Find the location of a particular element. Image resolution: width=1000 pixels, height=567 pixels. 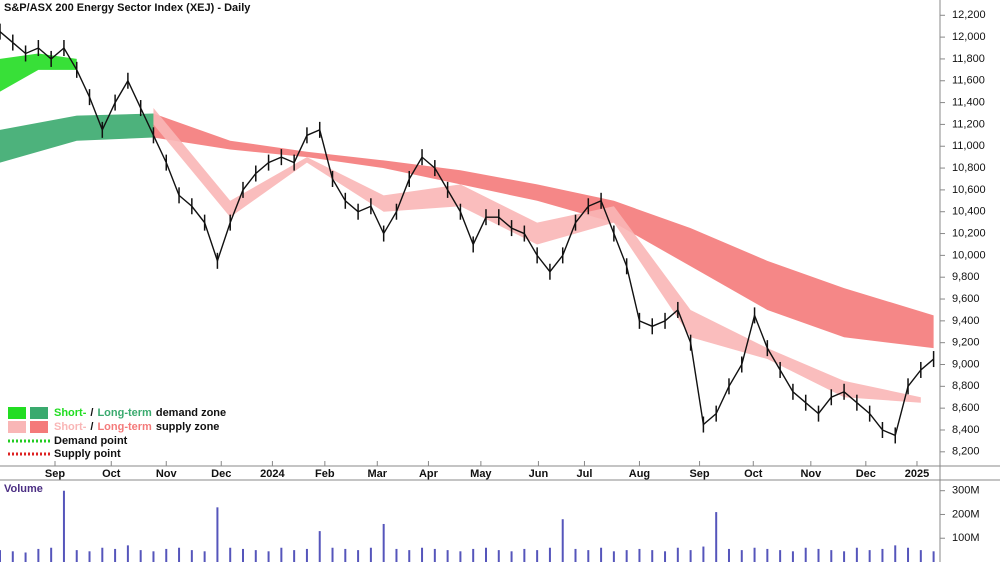

y-tick-label: 11,800 is located at coordinates (968, 59).